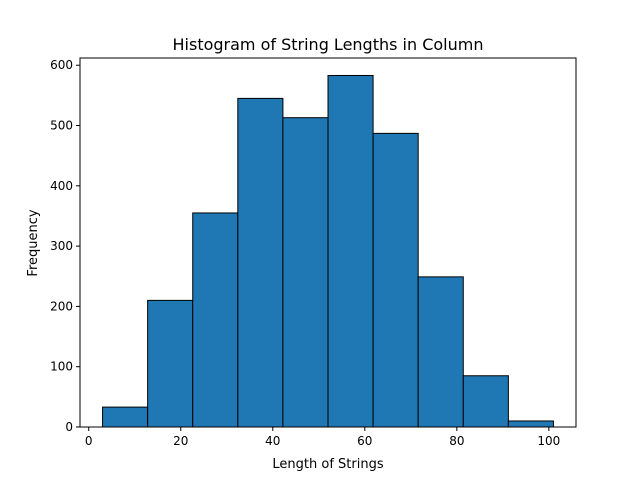 The height and width of the screenshot is (480, 640). I want to click on x-axis-ticks: 0 20 40 60 80 100, so click(322, 437).